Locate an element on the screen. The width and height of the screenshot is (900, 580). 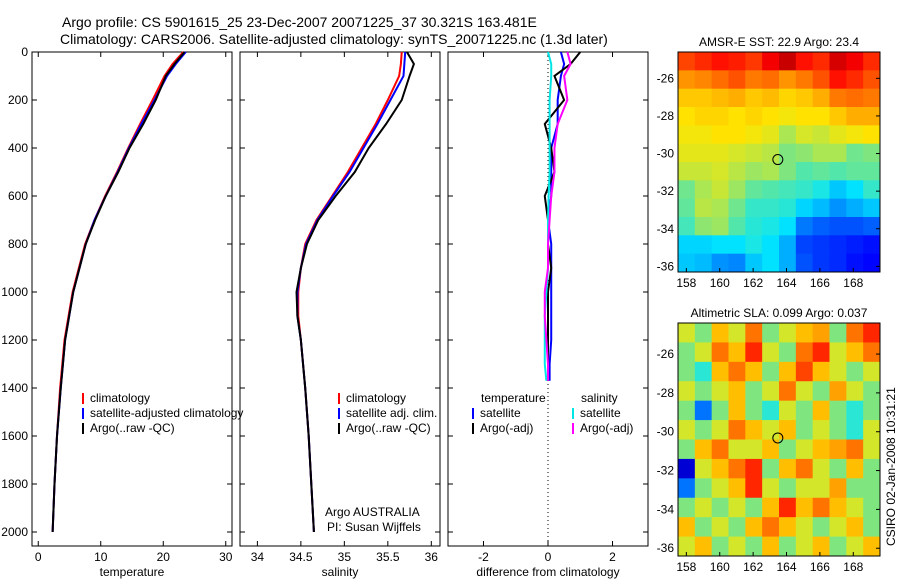
x-tick-label: 30 is located at coordinates (226, 557).